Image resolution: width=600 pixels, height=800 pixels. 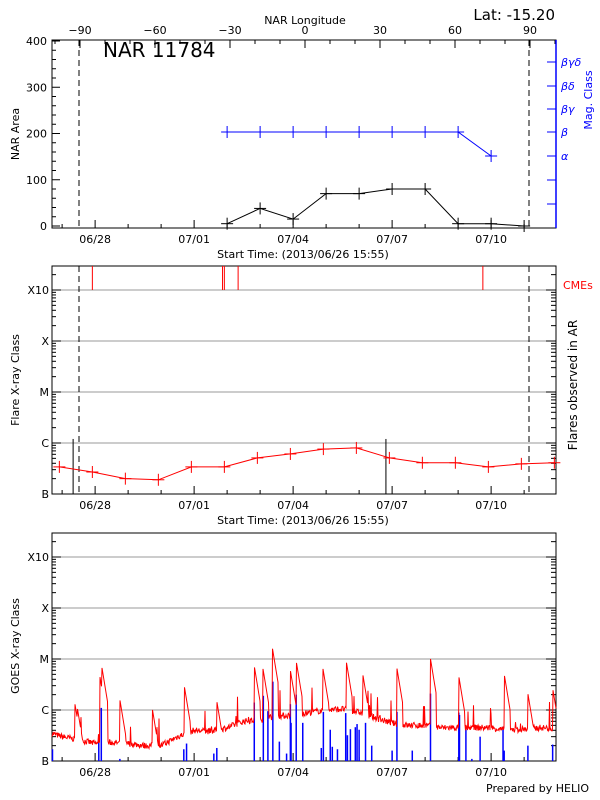 What do you see at coordinates (571, 62) in the screenshot?
I see `mag-class-label: βγδ` at bounding box center [571, 62].